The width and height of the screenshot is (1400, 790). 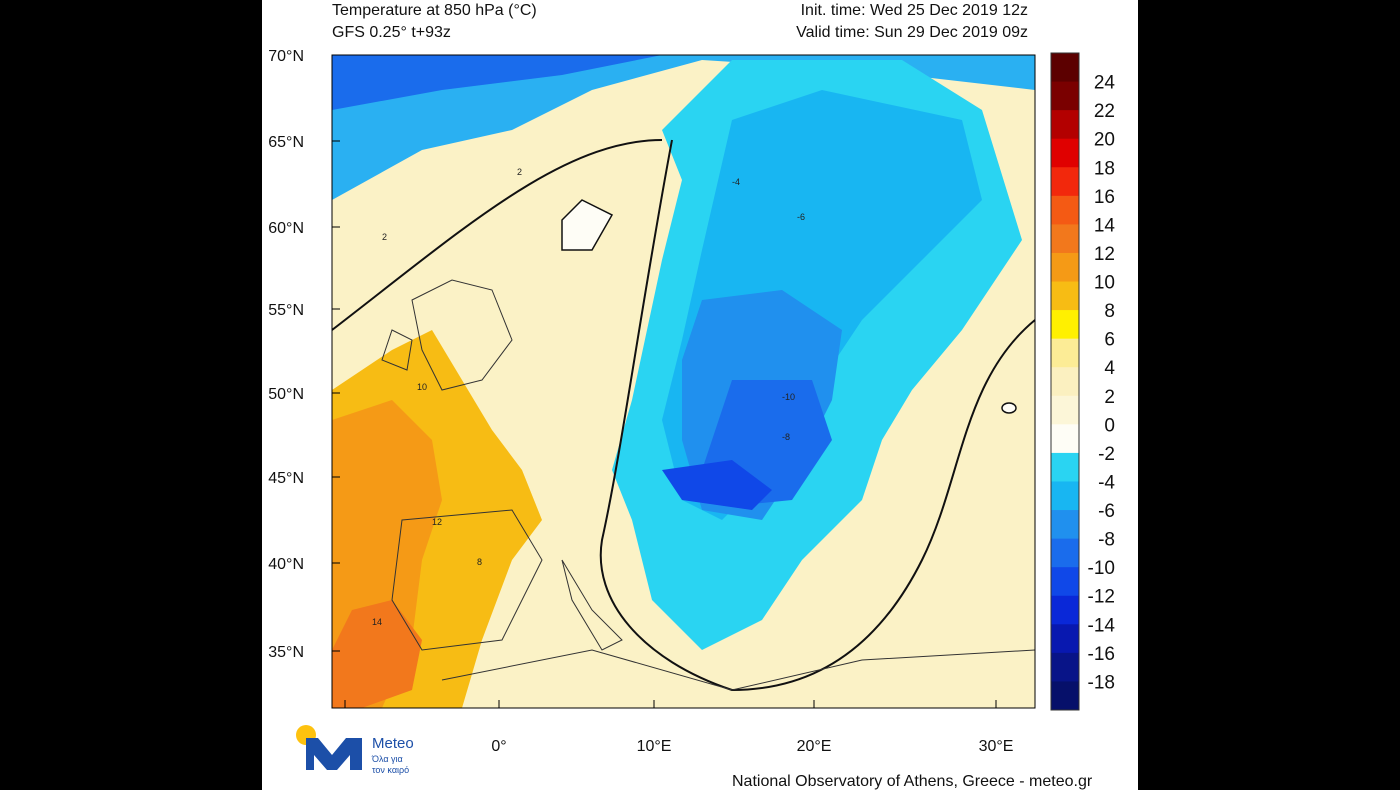 I want to click on contour-label: -10, so click(x=788, y=397).